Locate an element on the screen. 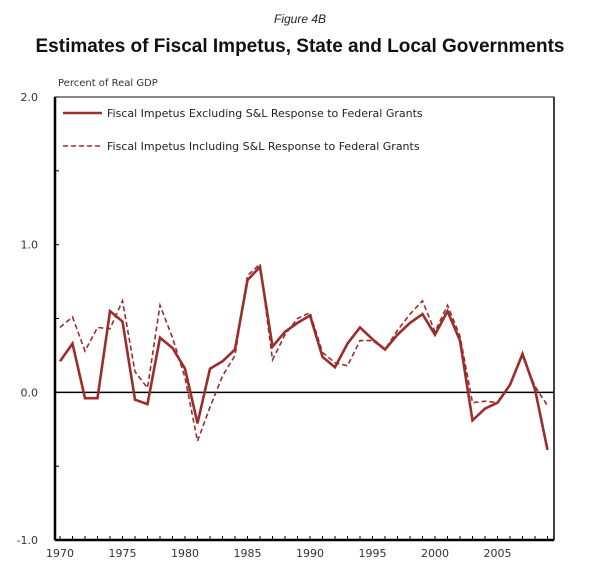 The height and width of the screenshot is (586, 600). y-tick-label: 0.0 is located at coordinates (30, 392).